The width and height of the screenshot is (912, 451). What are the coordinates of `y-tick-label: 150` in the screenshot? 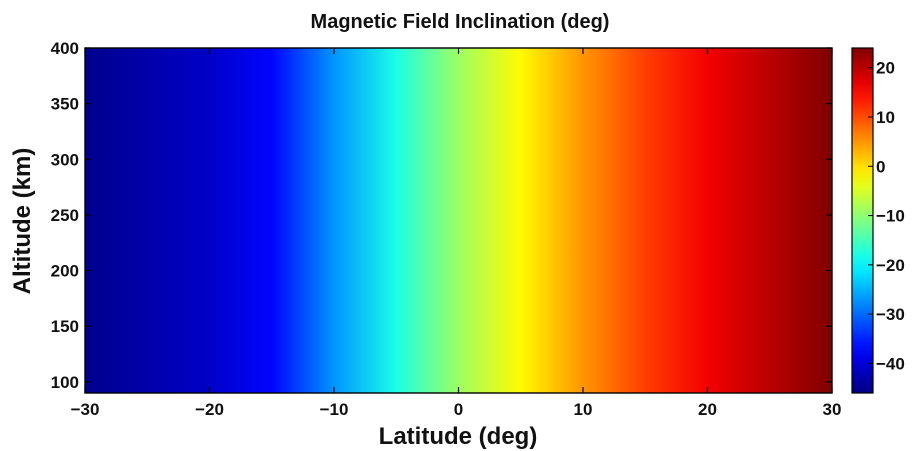 It's located at (65, 326).